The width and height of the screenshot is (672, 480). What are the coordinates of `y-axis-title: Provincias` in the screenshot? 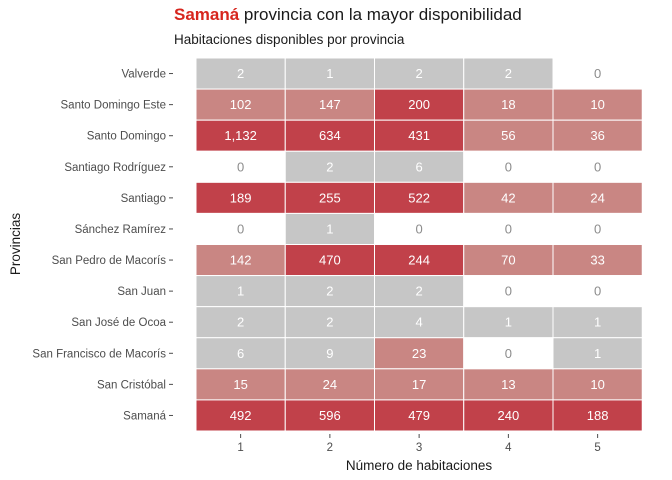 It's located at (15, 244).